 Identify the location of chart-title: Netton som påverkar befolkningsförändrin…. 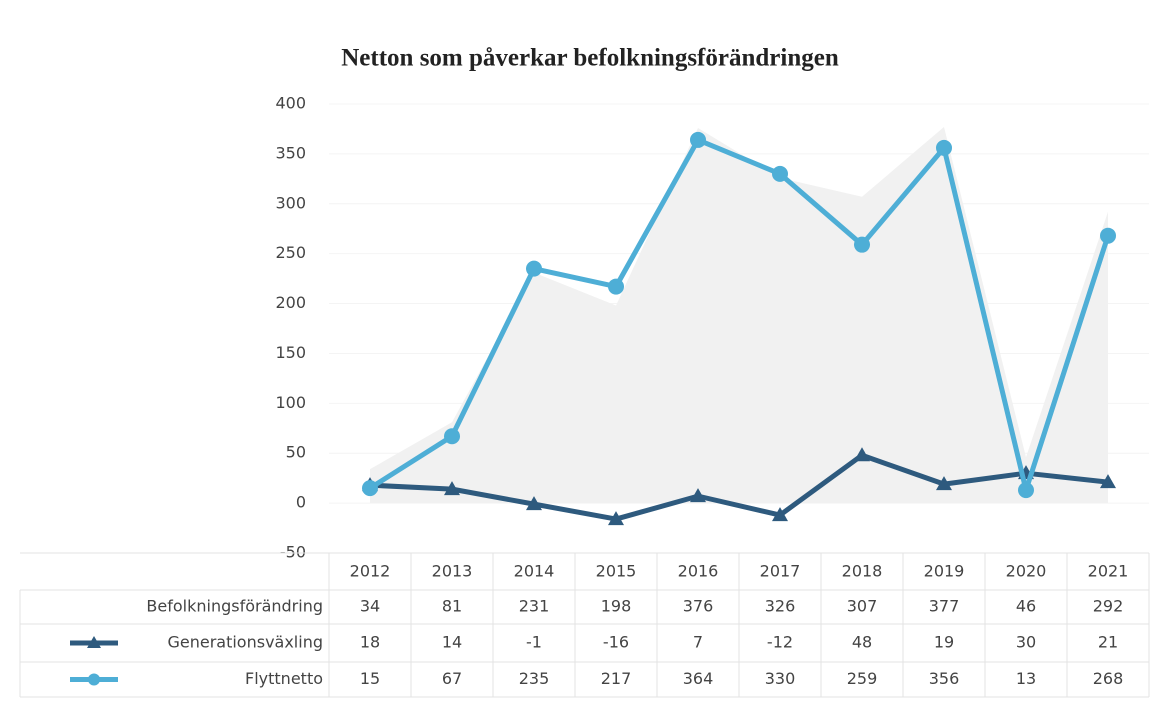
(590, 58).